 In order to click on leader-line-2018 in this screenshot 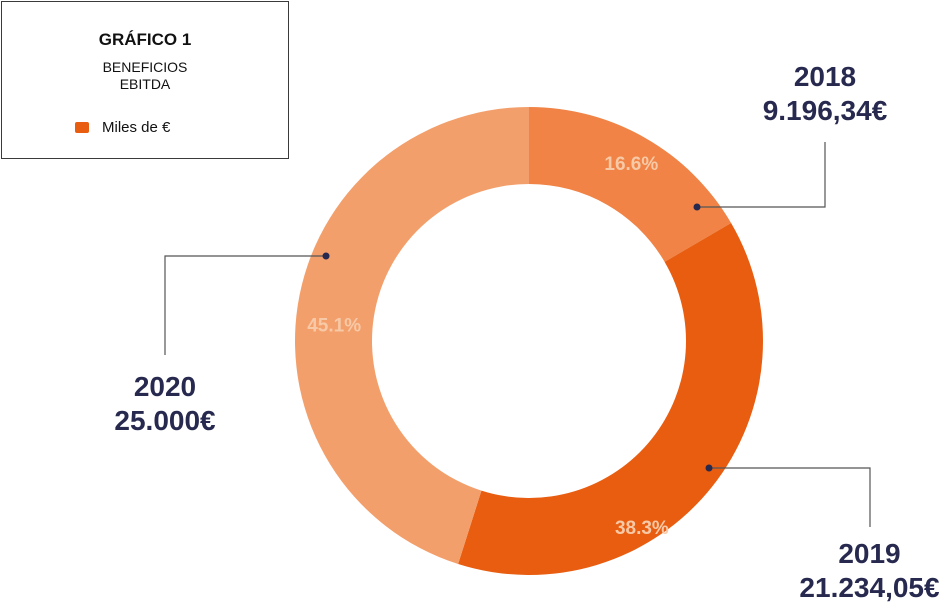, I will do `click(761, 175)`.